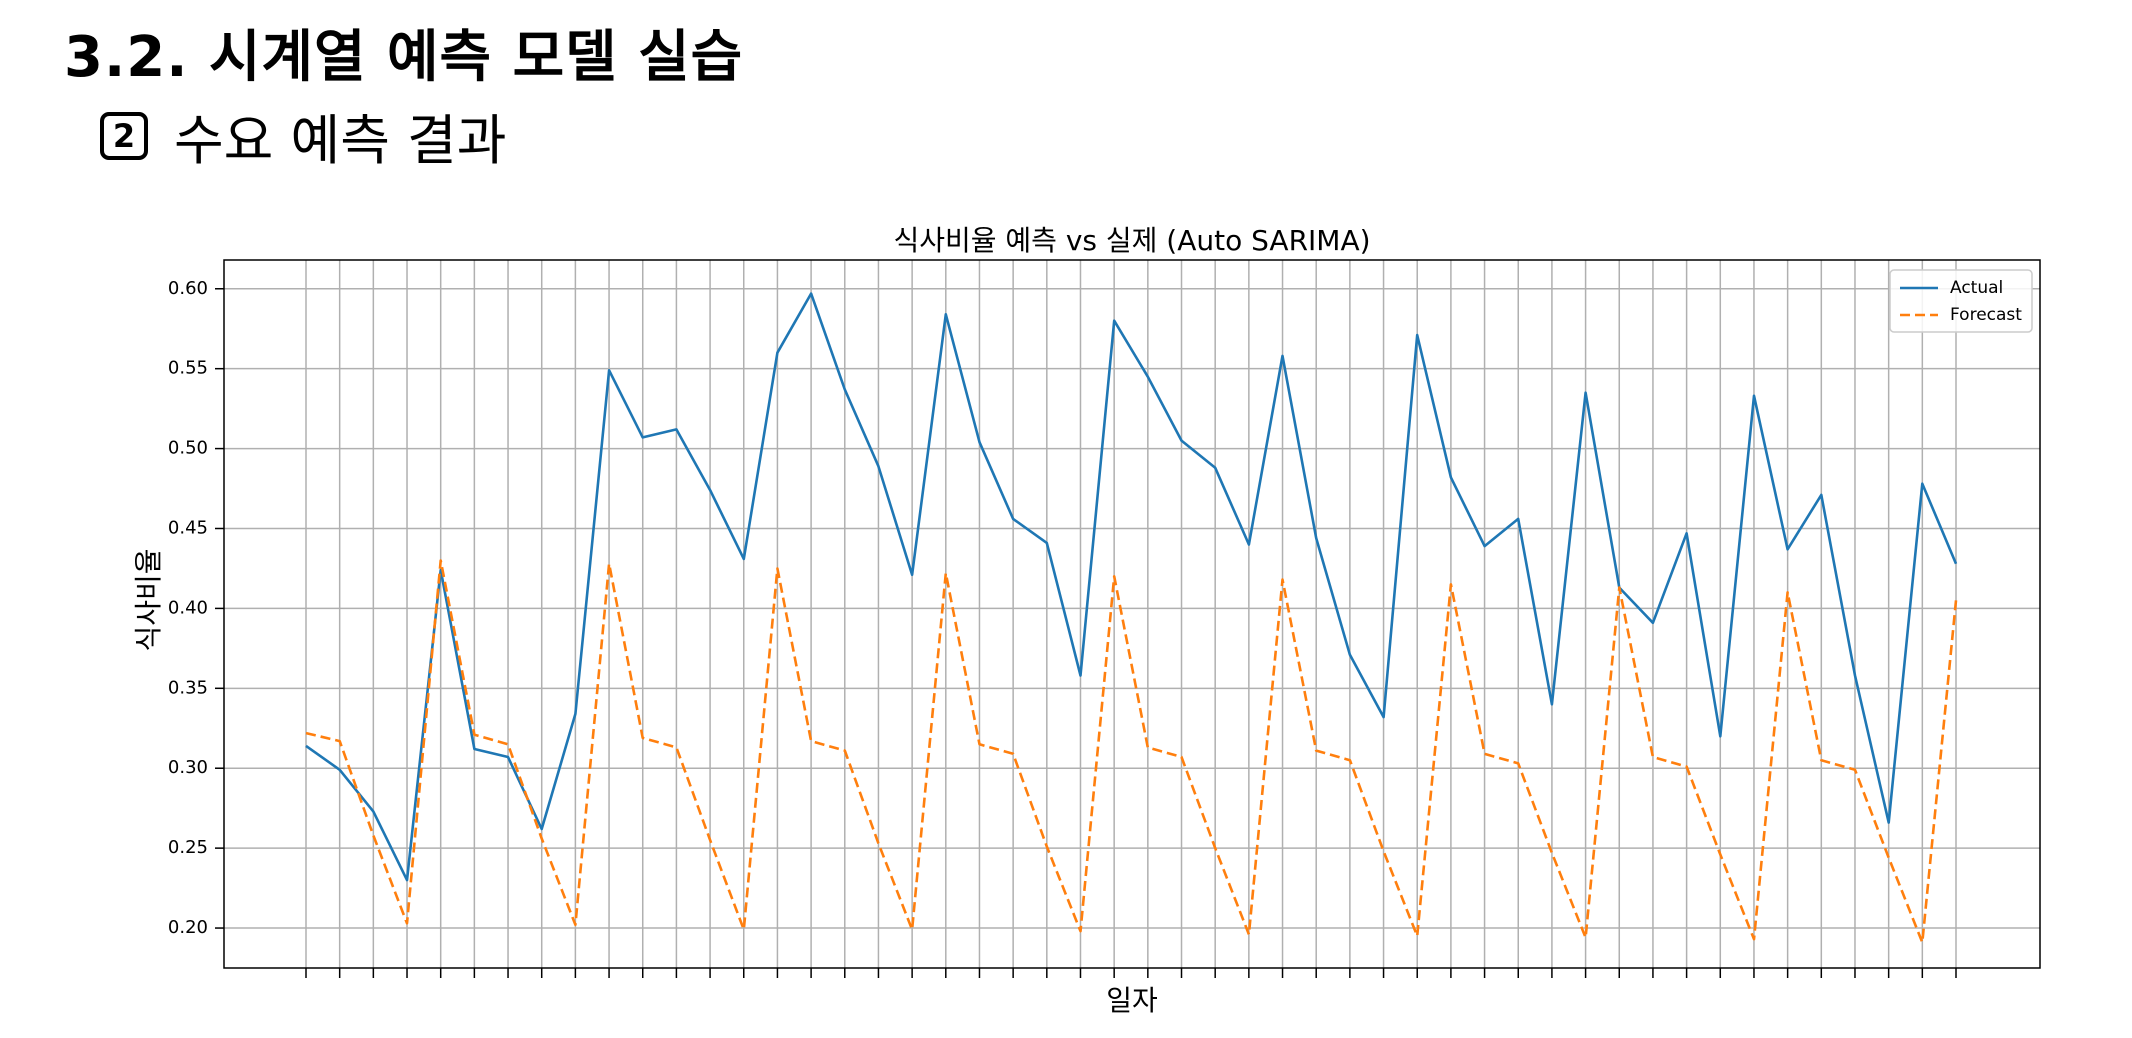 This screenshot has width=2132, height=1038. I want to click on legend-label-forecast: Forecast, so click(1986, 315).